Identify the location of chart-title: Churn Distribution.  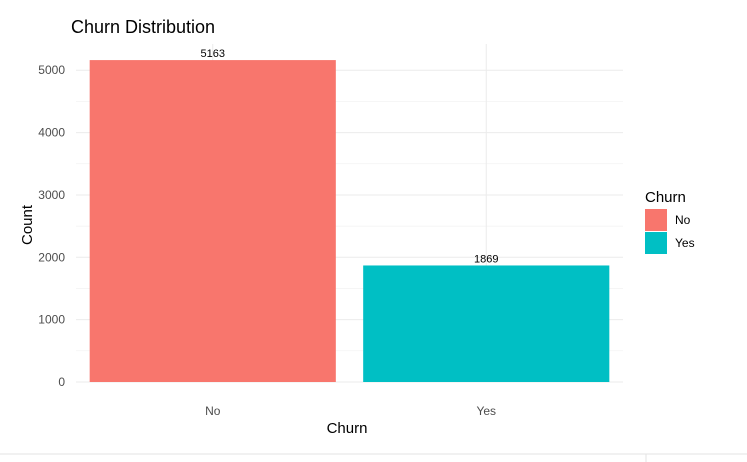
(143, 27).